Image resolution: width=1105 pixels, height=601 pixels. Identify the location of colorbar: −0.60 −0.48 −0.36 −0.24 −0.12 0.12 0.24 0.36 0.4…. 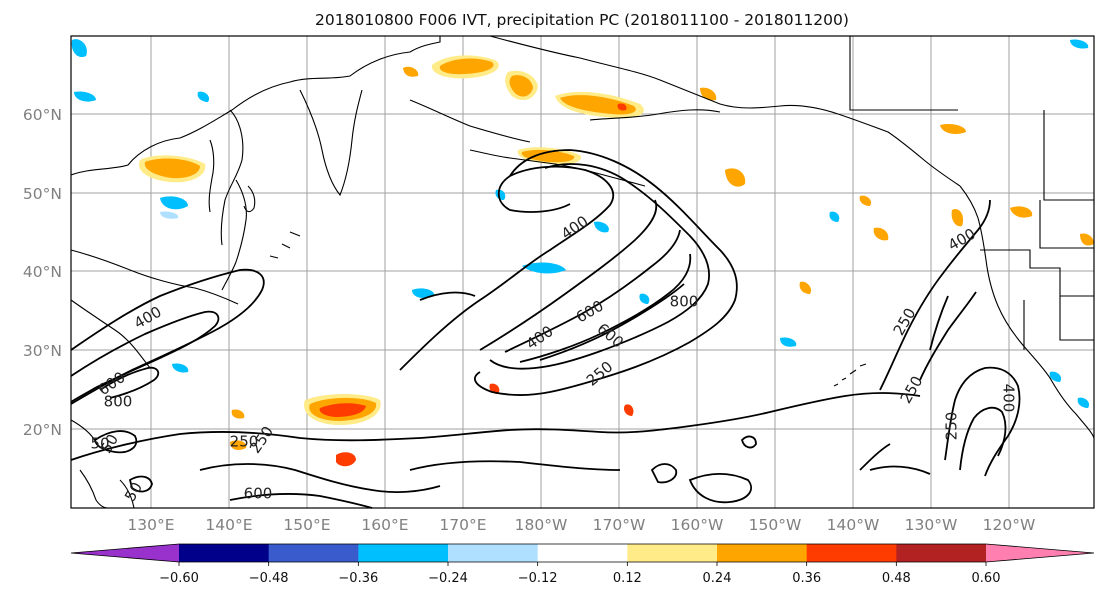
(582, 564).